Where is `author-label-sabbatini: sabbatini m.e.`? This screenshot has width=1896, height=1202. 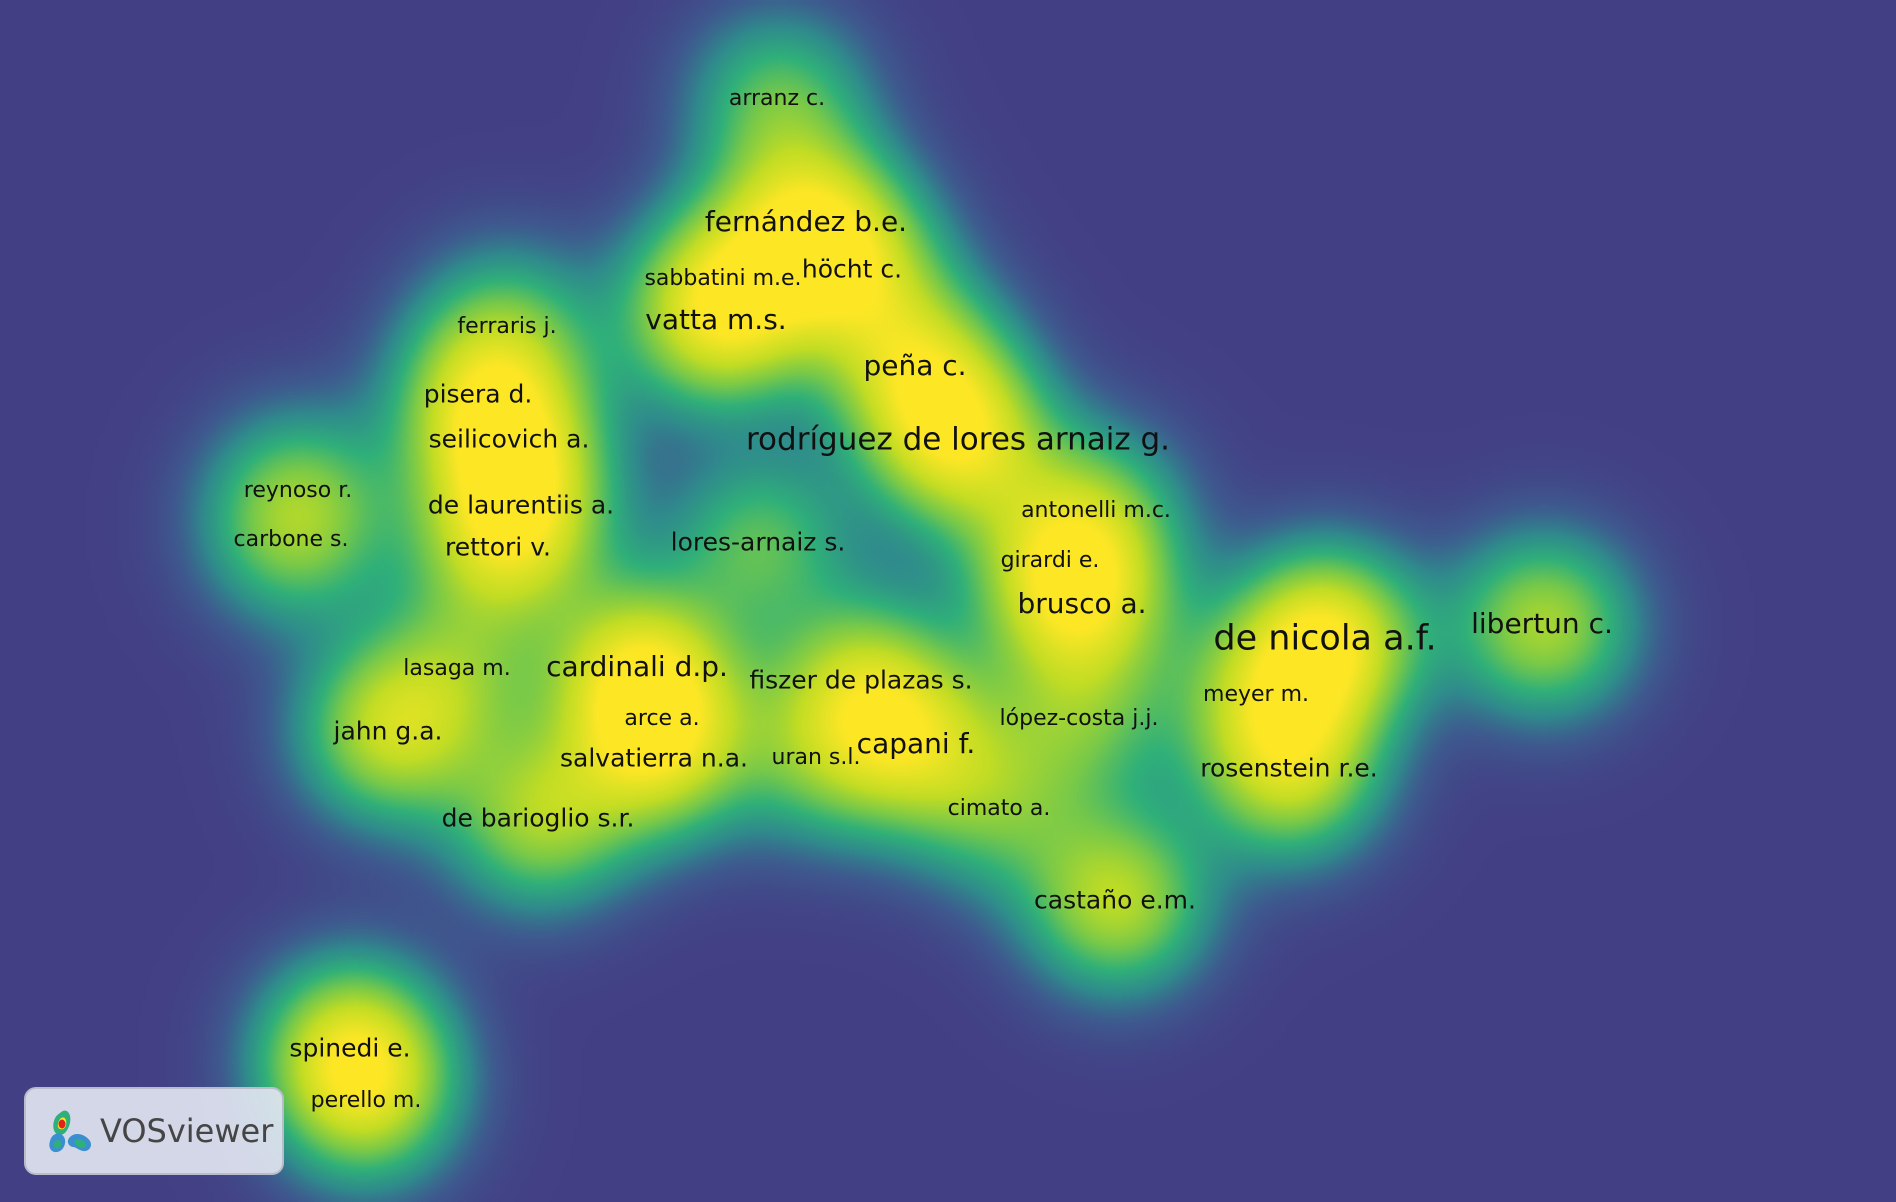 author-label-sabbatini: sabbatini m.e. is located at coordinates (723, 278).